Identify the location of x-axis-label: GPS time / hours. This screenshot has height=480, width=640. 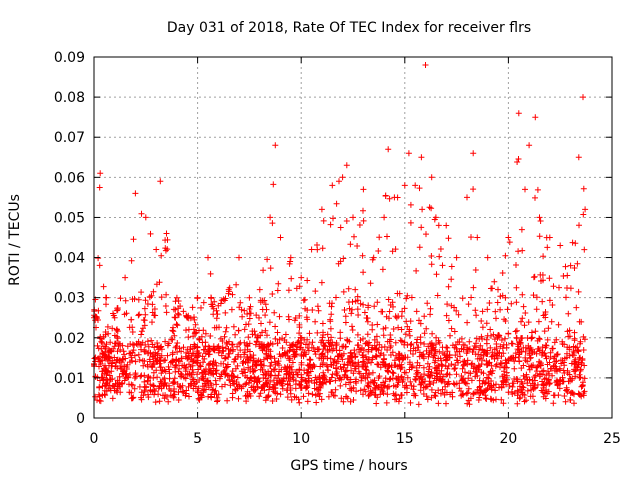
(348, 466).